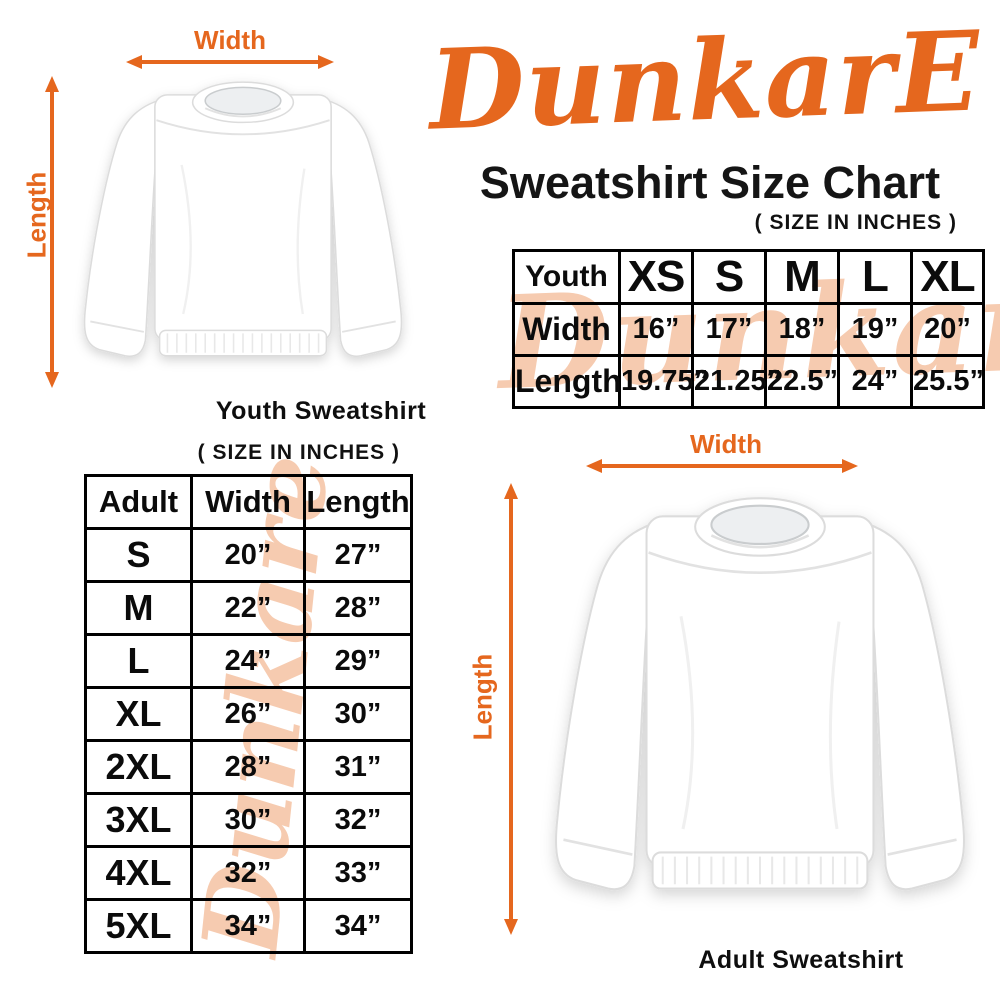 The height and width of the screenshot is (1000, 1000). I want to click on youth_table-row-label: Length, so click(567, 381).